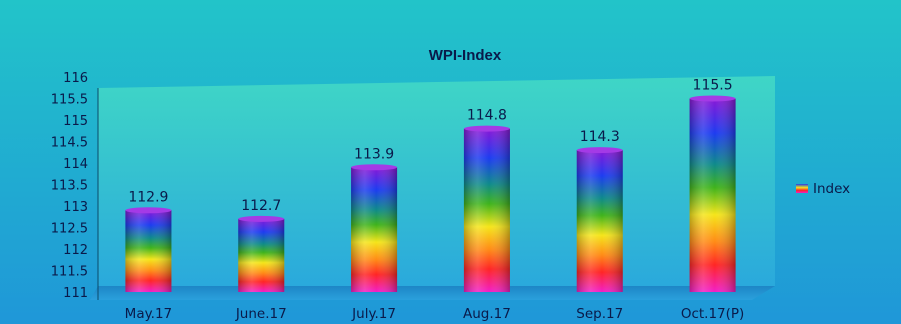 The image size is (901, 324). What do you see at coordinates (713, 314) in the screenshot?
I see `x-tick-label-5: Oct.17(P)` at bounding box center [713, 314].